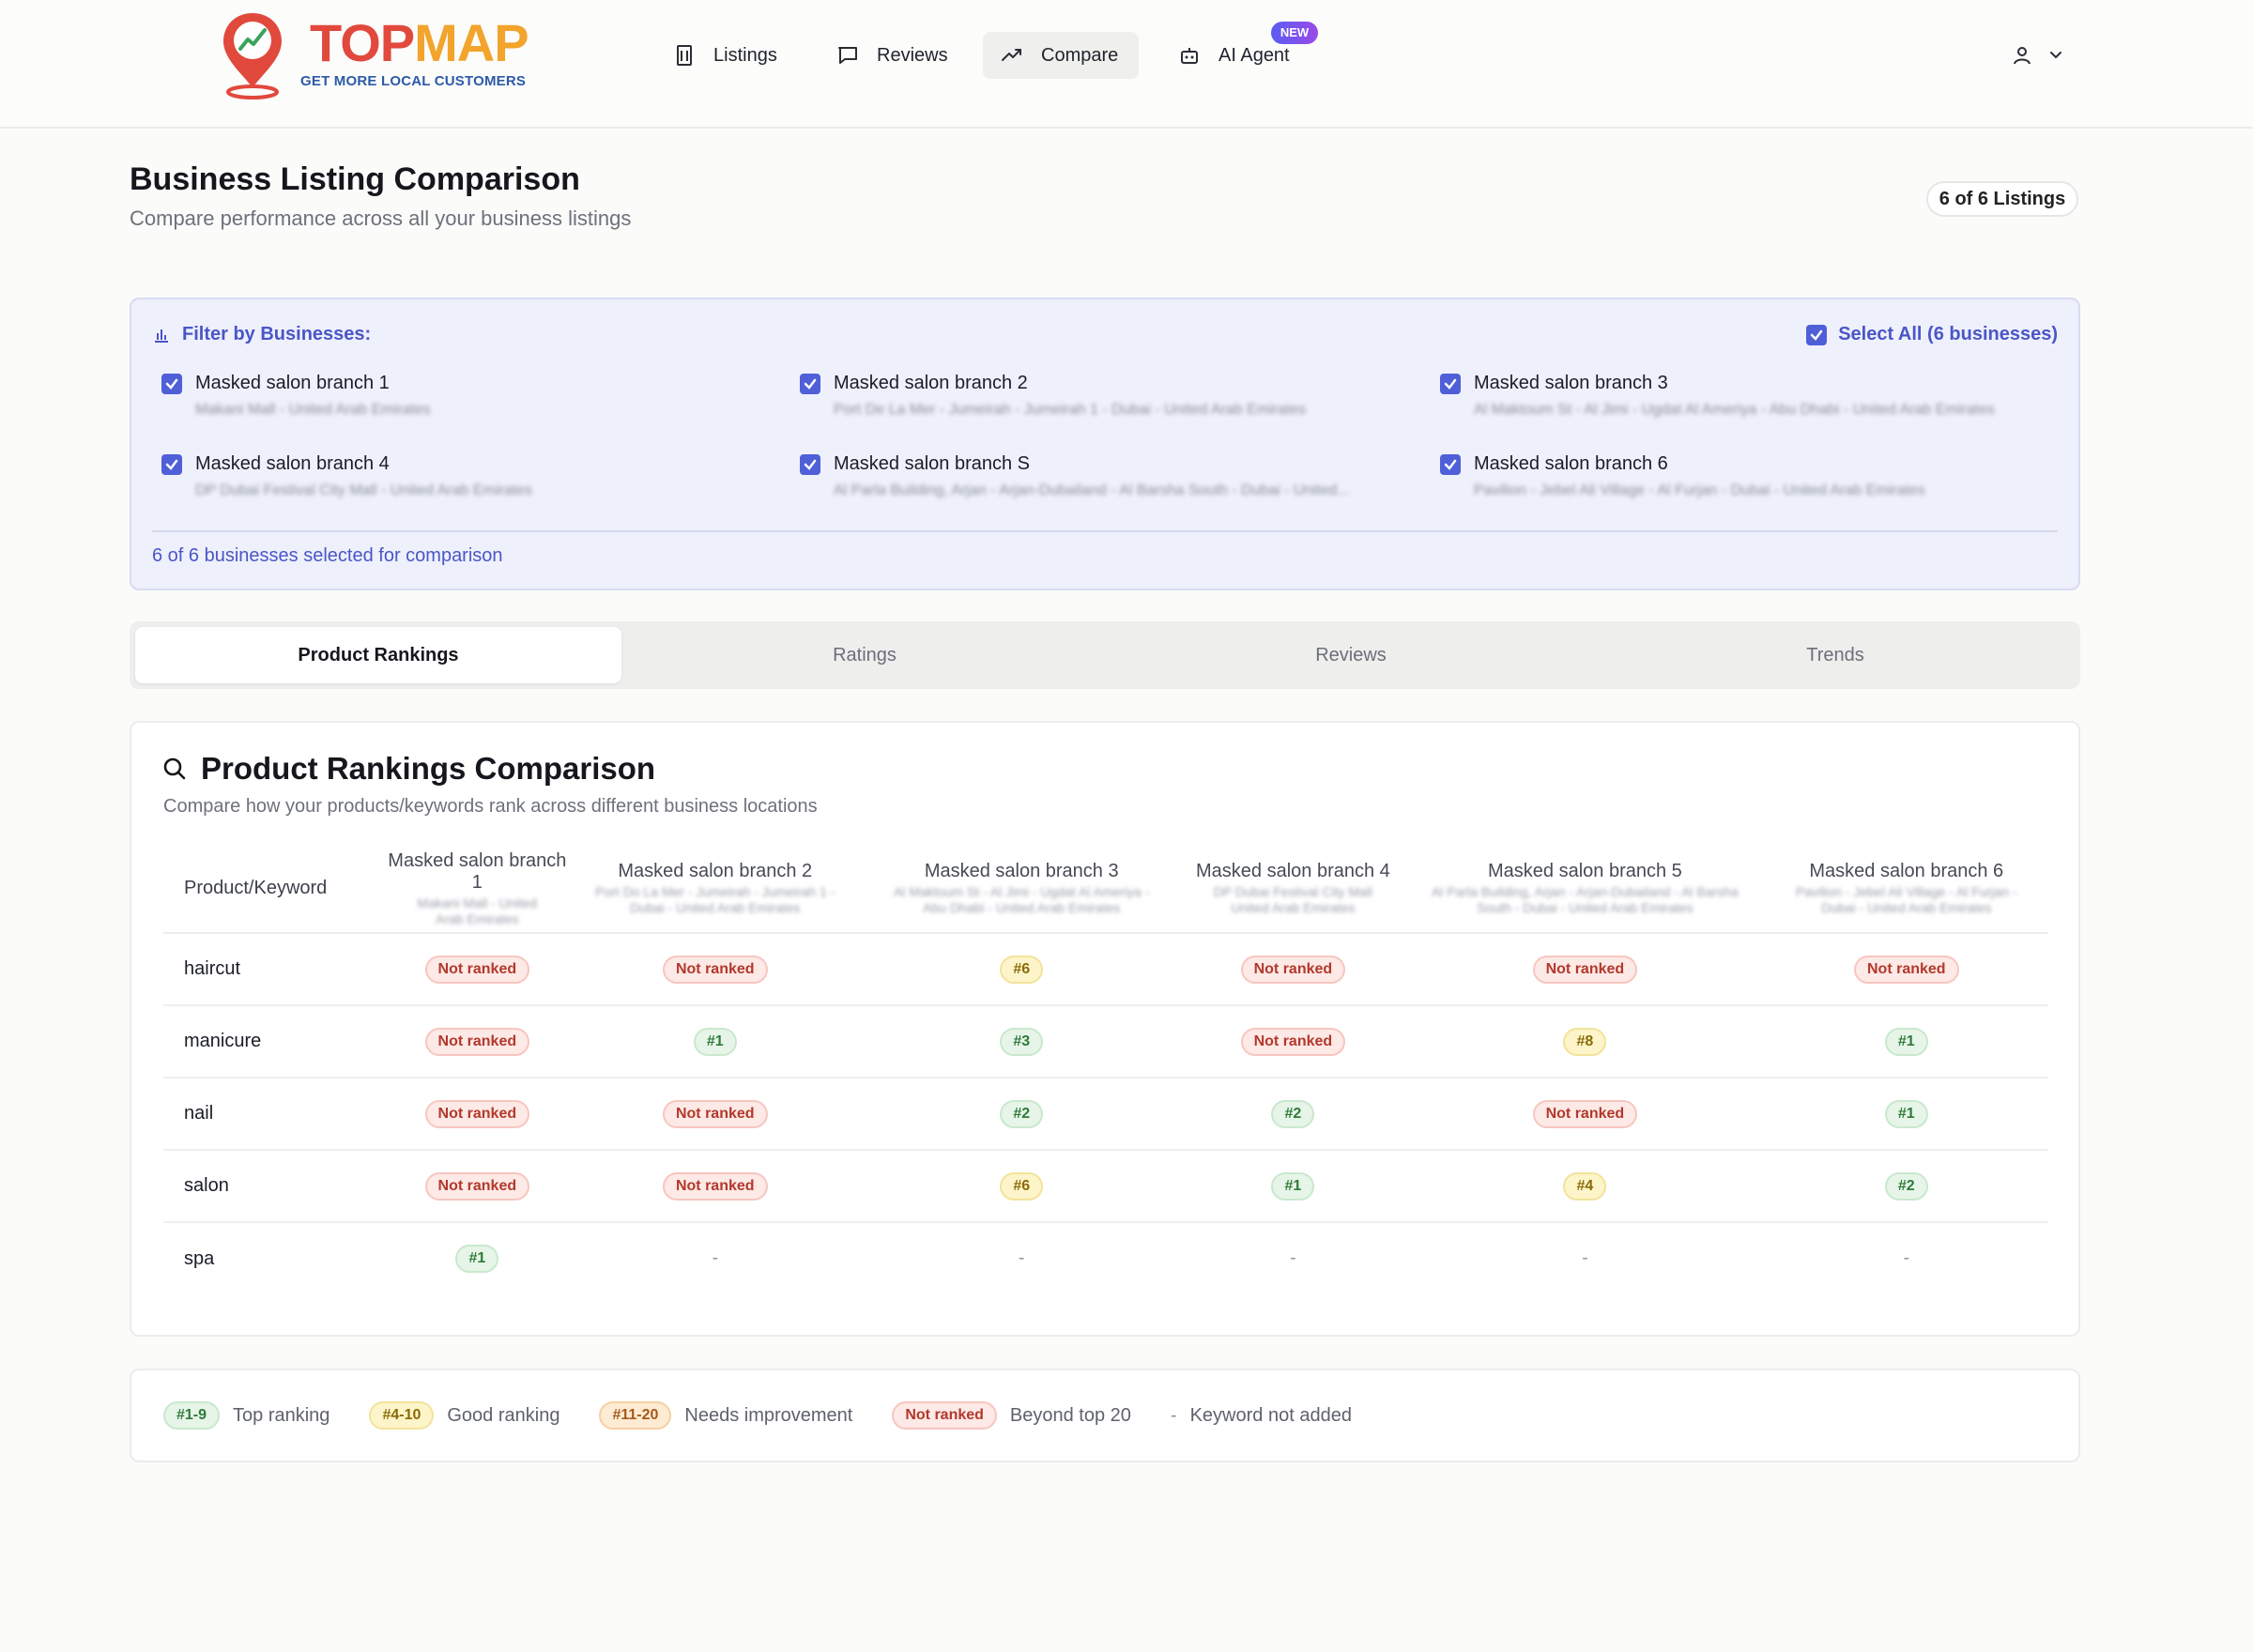 This screenshot has height=1652, width=2253. I want to click on nav-ai-agent: AI Agent, so click(1233, 55).